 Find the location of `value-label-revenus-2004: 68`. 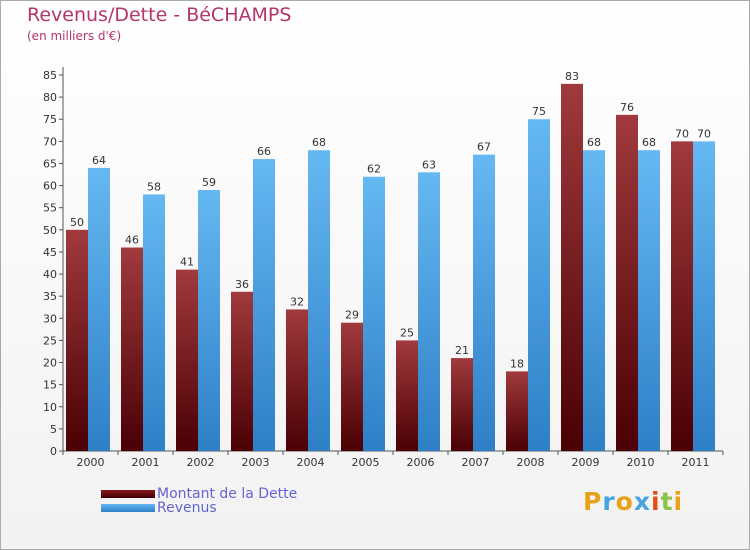

value-label-revenus-2004: 68 is located at coordinates (319, 142).